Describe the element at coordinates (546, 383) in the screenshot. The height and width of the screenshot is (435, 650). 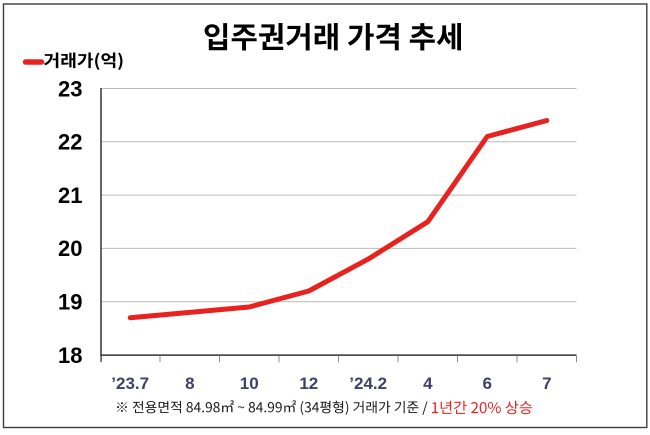
I see `svg-text: 7` at that location.